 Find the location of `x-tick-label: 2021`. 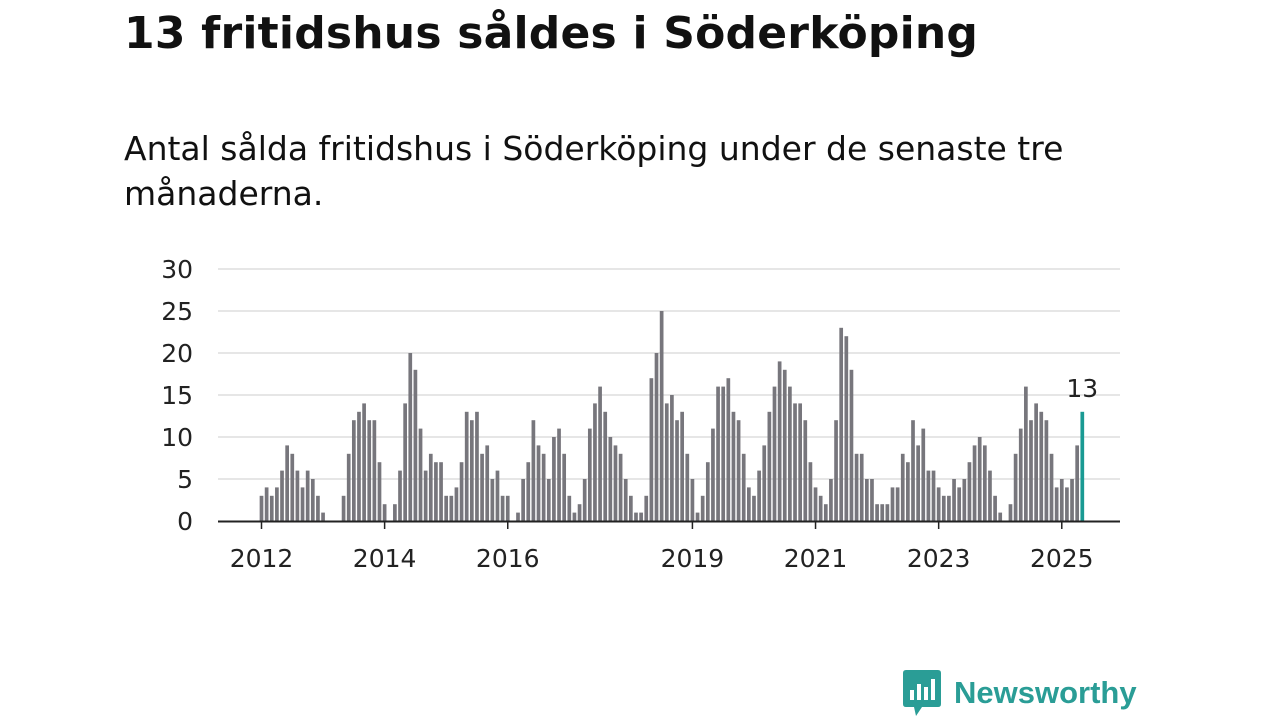

x-tick-label: 2021 is located at coordinates (816, 558).